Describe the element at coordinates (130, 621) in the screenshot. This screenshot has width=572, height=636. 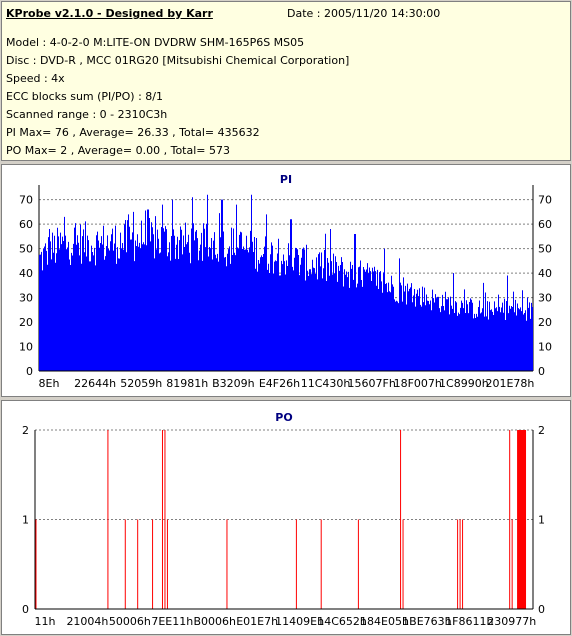
I see `x-tick-label: 50006h` at that location.